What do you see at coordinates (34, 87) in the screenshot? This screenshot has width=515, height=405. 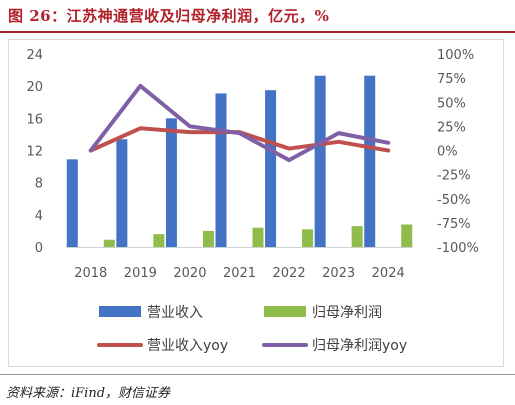 I see `left-axis-tick-label: 20` at bounding box center [34, 87].